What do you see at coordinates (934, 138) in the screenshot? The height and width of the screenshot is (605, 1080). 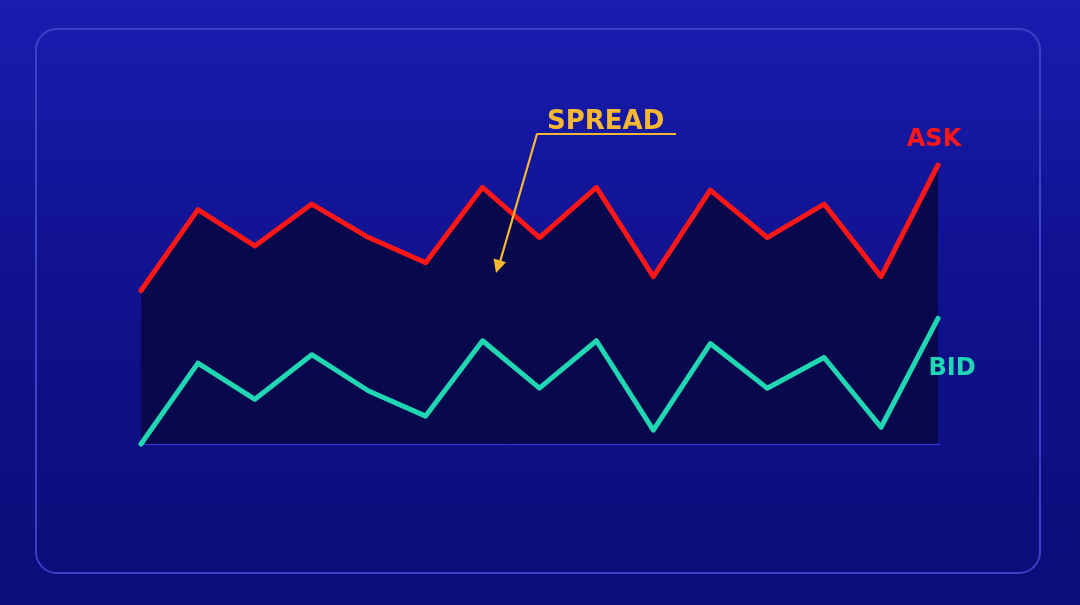 I see `series-label: ASK` at bounding box center [934, 138].